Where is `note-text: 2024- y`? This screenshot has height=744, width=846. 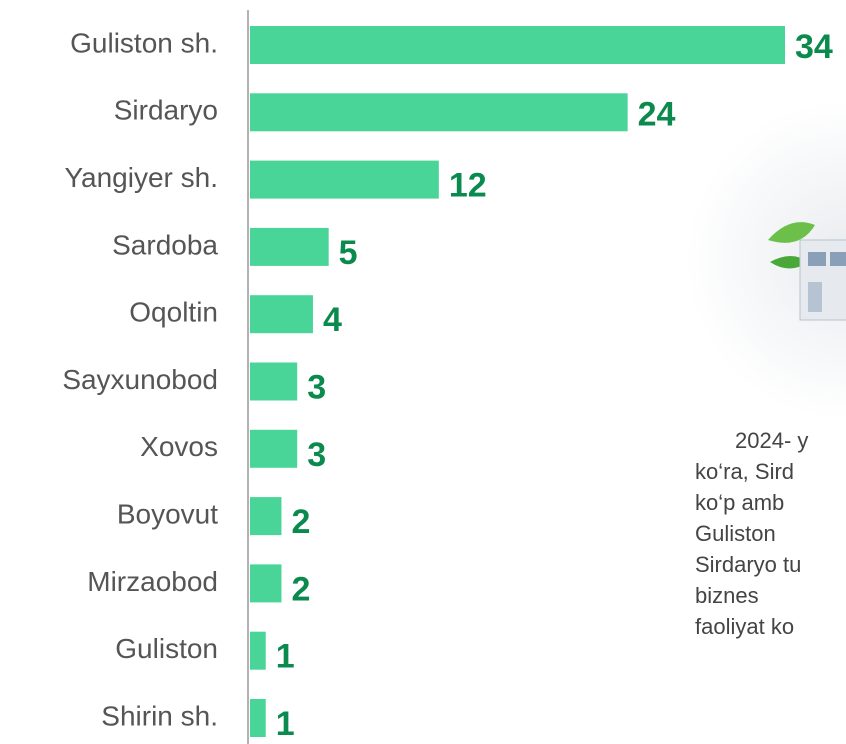 note-text: 2024- y is located at coordinates (771, 440).